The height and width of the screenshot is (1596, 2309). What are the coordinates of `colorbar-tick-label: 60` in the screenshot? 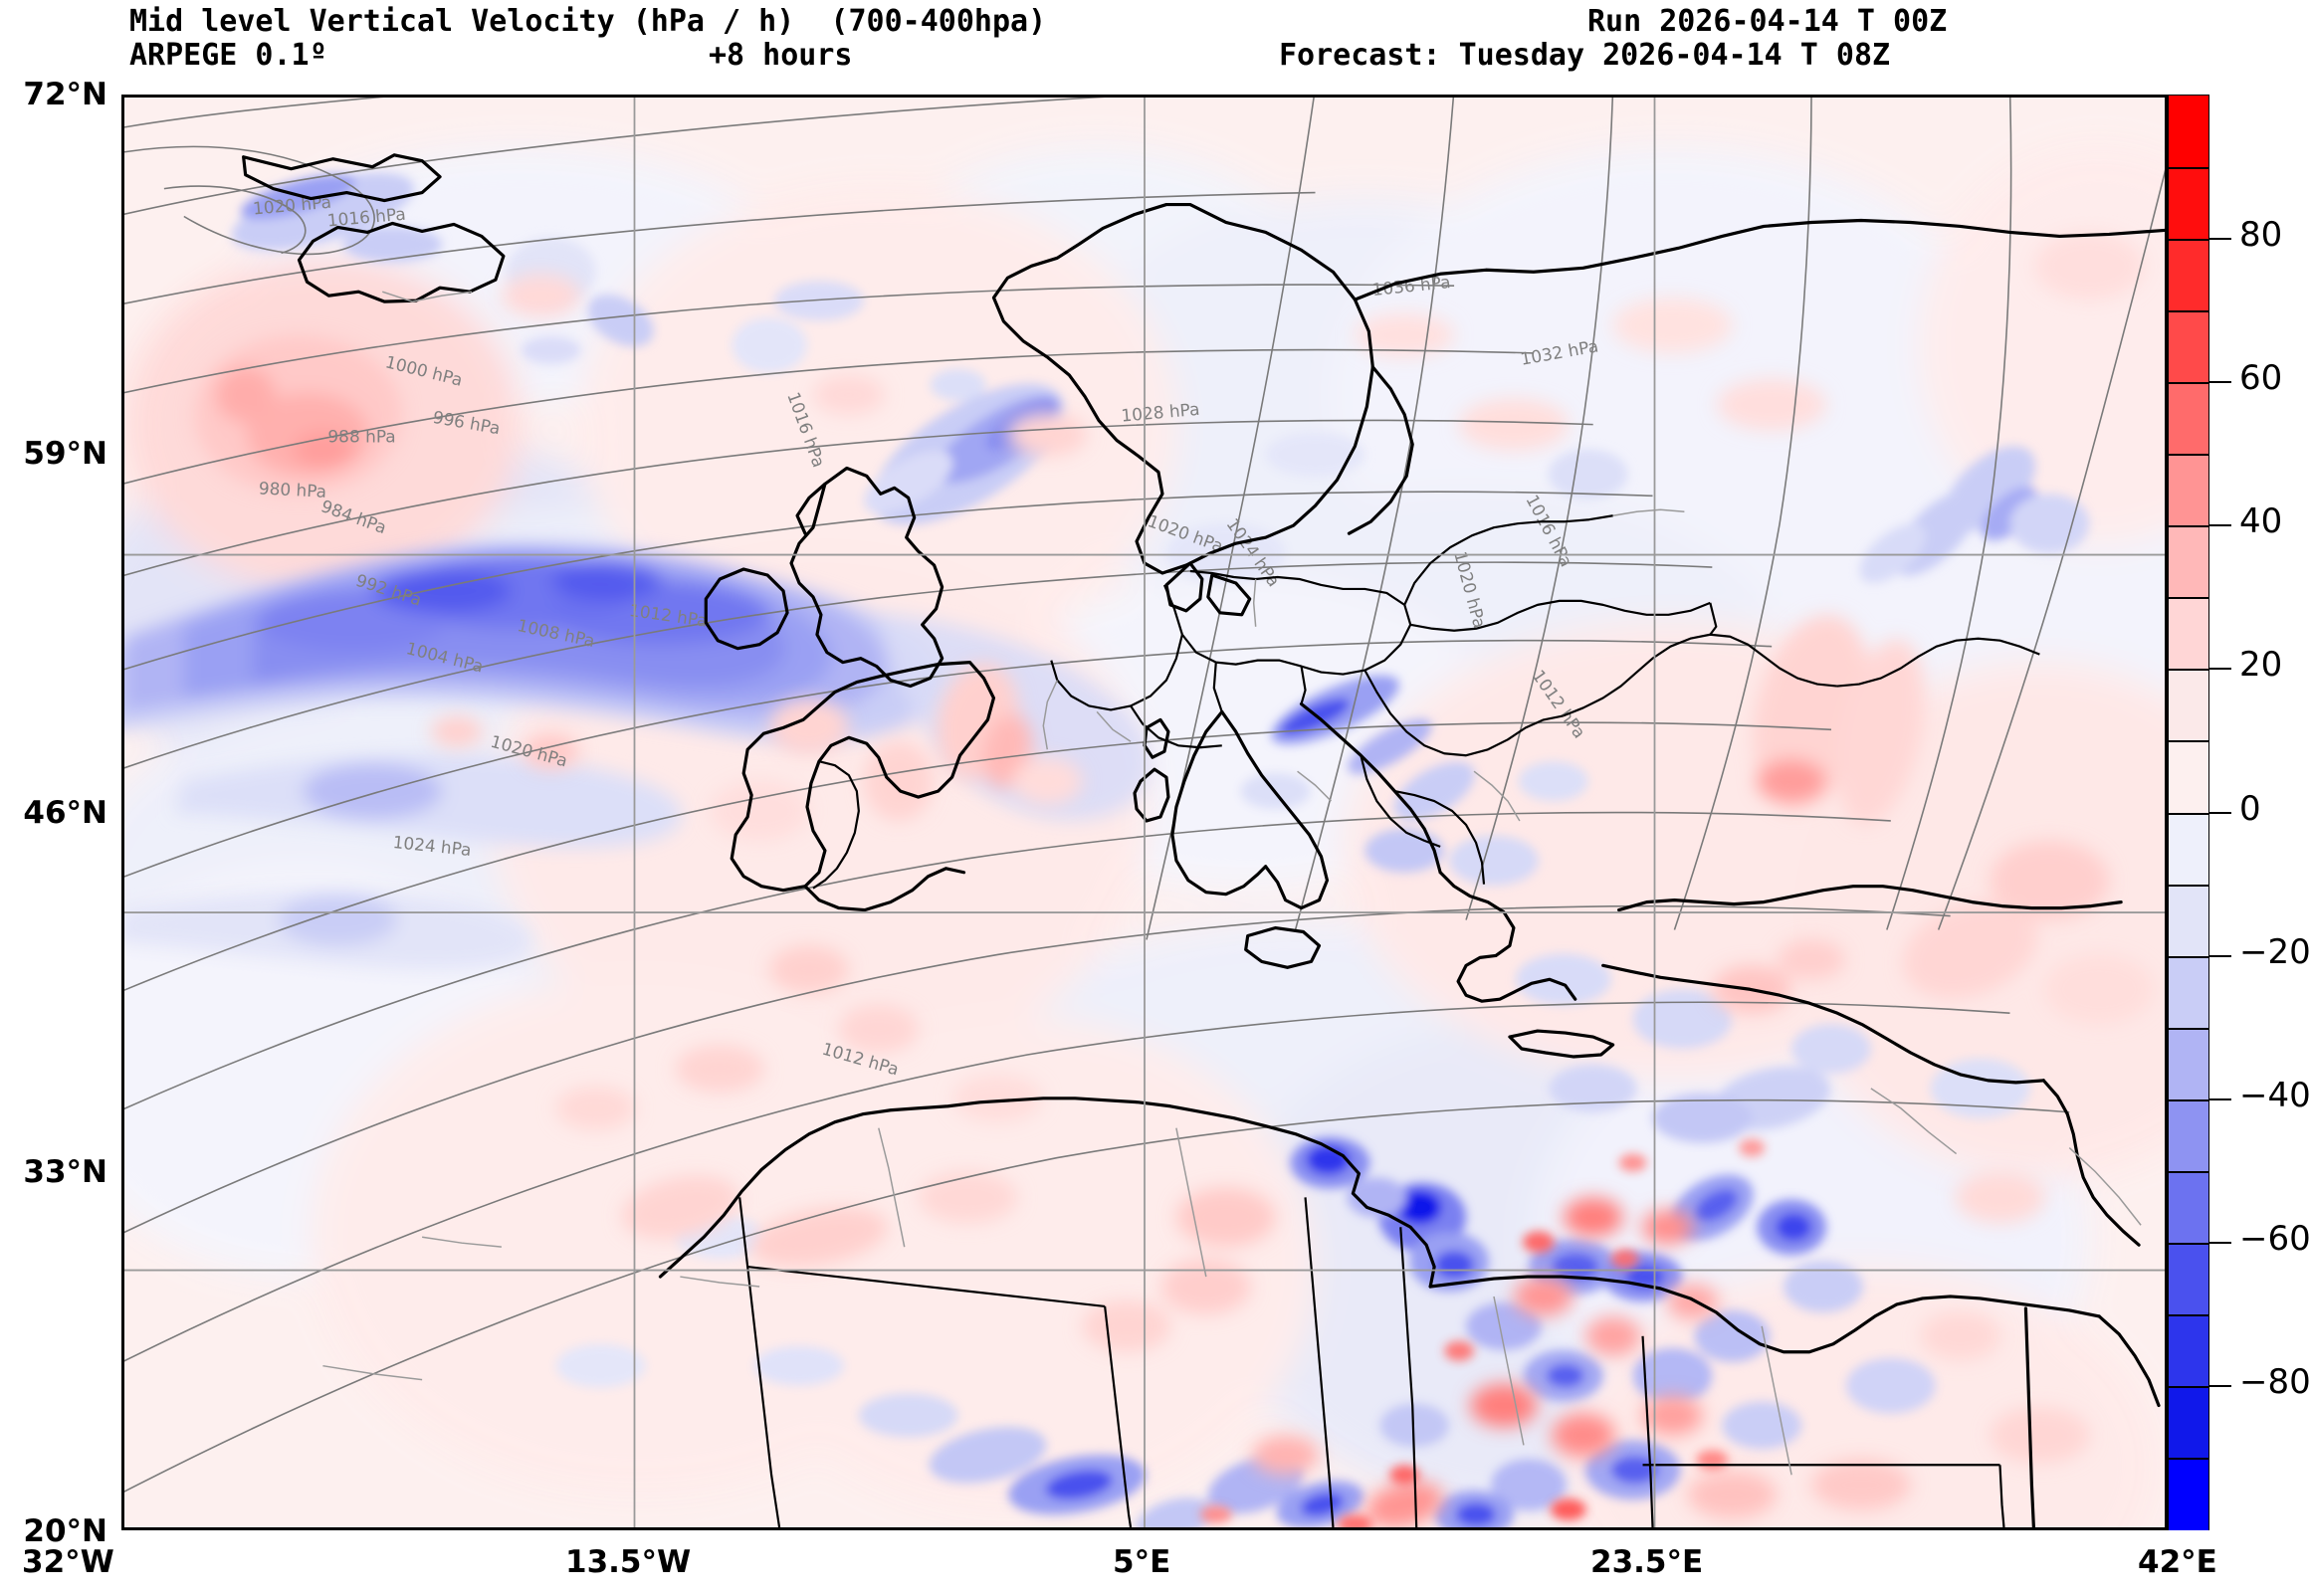 It's located at (2261, 378).